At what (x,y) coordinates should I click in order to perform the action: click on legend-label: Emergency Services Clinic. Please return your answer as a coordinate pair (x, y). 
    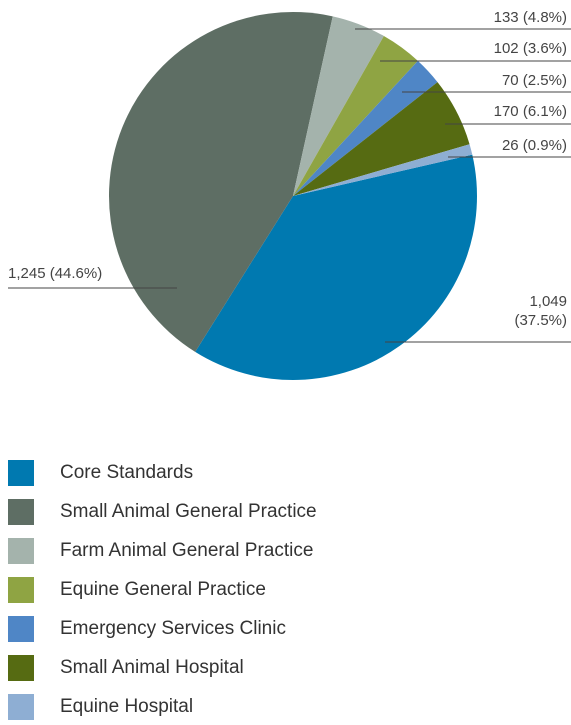
    Looking at the image, I should click on (173, 628).